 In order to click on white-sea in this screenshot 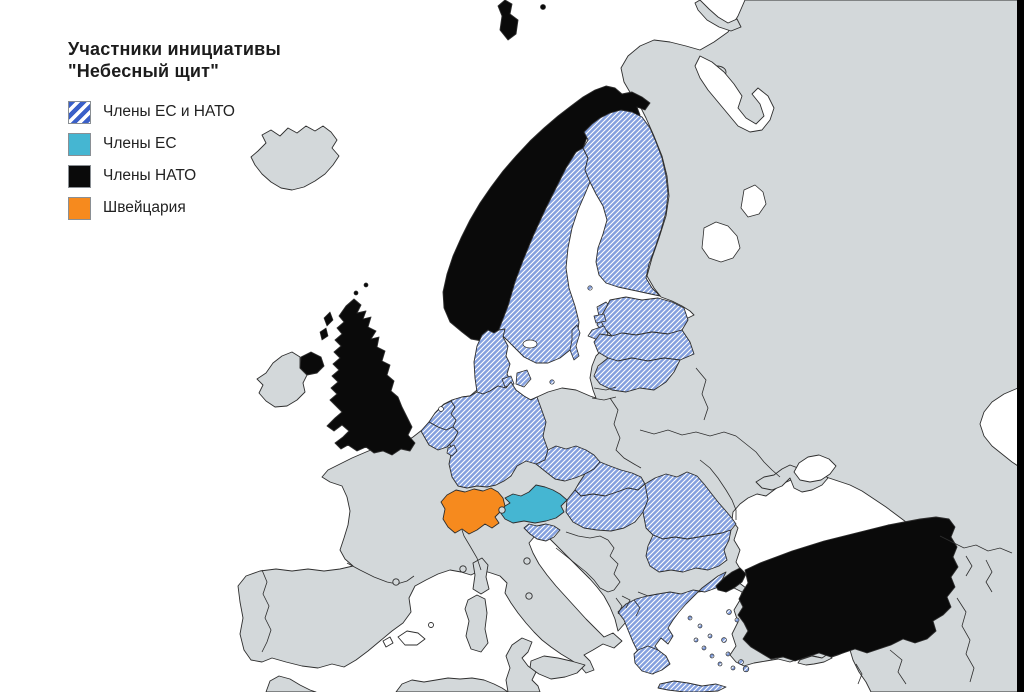, I will do `click(734, 94)`.